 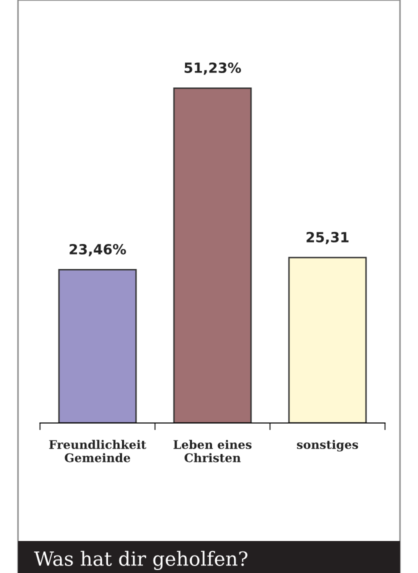 What do you see at coordinates (327, 446) in the screenshot?
I see `x-tick-label: sonstiges` at bounding box center [327, 446].